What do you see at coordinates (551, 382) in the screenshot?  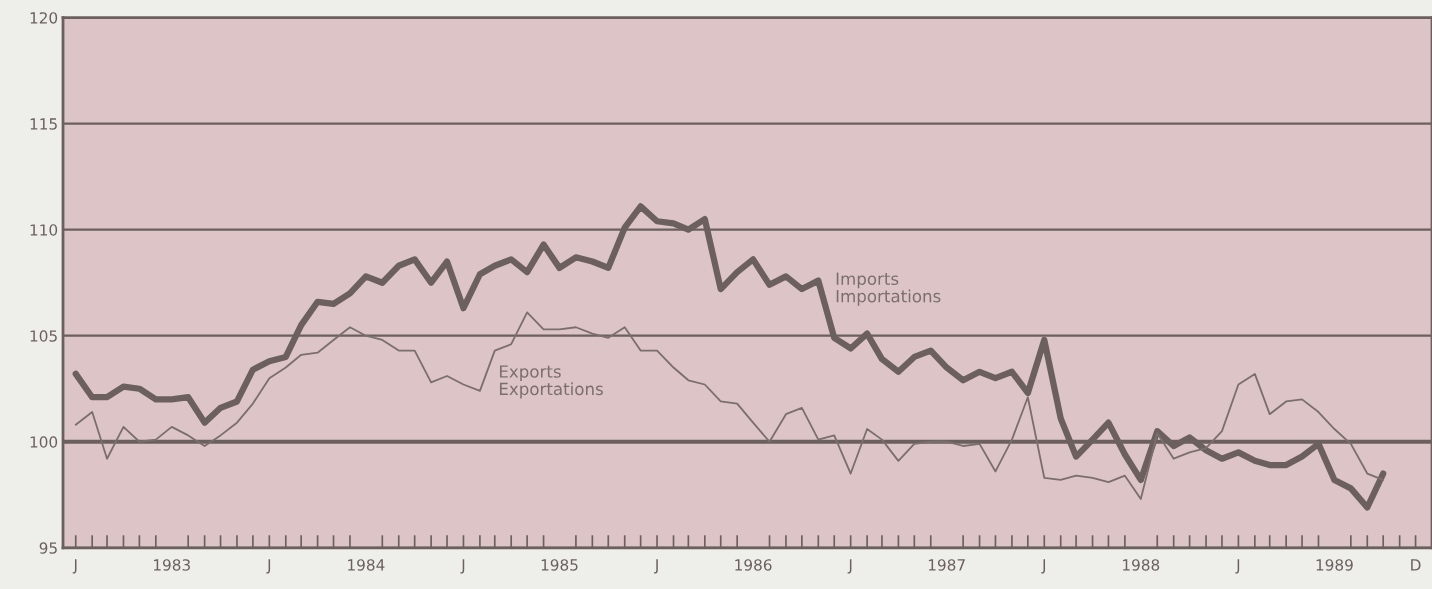 I see `annotation: Exports Exportations` at bounding box center [551, 382].